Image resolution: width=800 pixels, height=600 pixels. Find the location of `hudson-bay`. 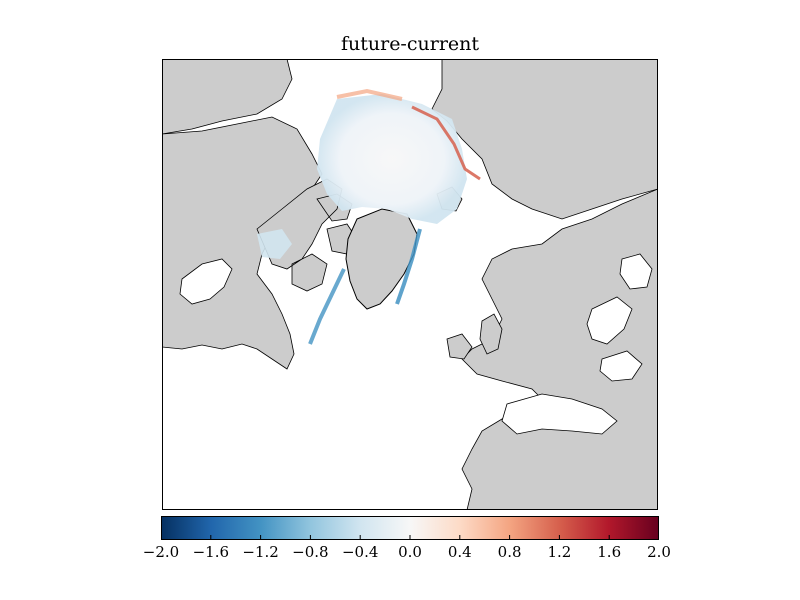

hudson-bay is located at coordinates (206, 281).